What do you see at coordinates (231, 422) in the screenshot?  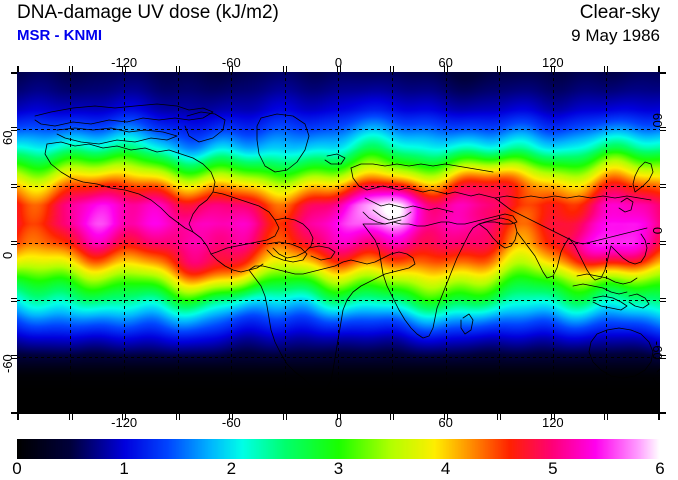 I see `x-tick-label-bottom-1: -60` at bounding box center [231, 422].